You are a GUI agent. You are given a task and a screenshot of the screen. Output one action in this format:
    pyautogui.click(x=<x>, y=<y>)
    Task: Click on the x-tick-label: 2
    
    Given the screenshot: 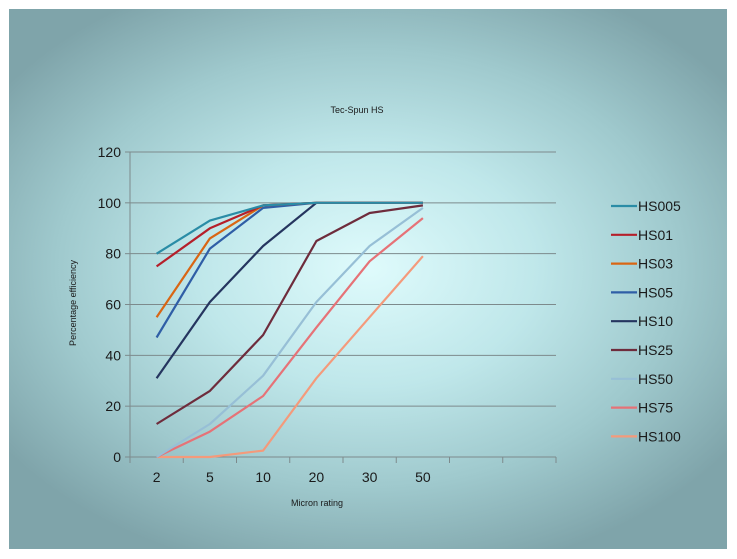 What is the action you would take?
    pyautogui.click(x=157, y=477)
    